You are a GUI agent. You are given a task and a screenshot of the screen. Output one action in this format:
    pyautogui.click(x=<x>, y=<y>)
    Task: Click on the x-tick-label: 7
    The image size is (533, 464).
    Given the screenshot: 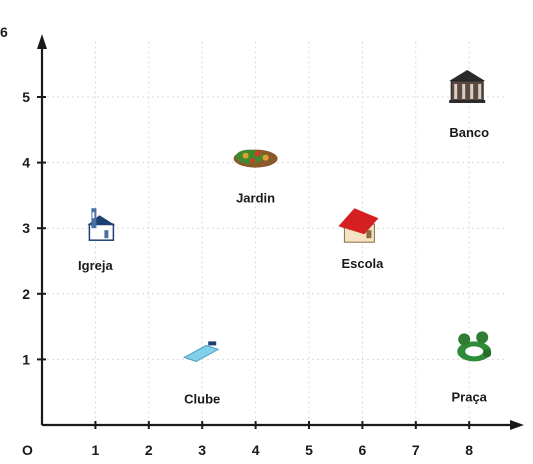 What is the action you would take?
    pyautogui.click(x=416, y=450)
    